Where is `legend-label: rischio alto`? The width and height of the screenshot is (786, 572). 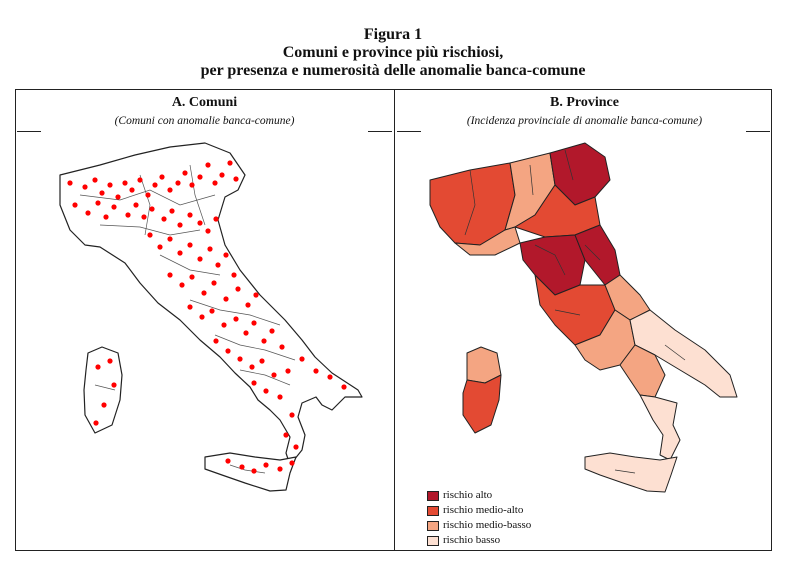
legend-label: rischio alto is located at coordinates (468, 495).